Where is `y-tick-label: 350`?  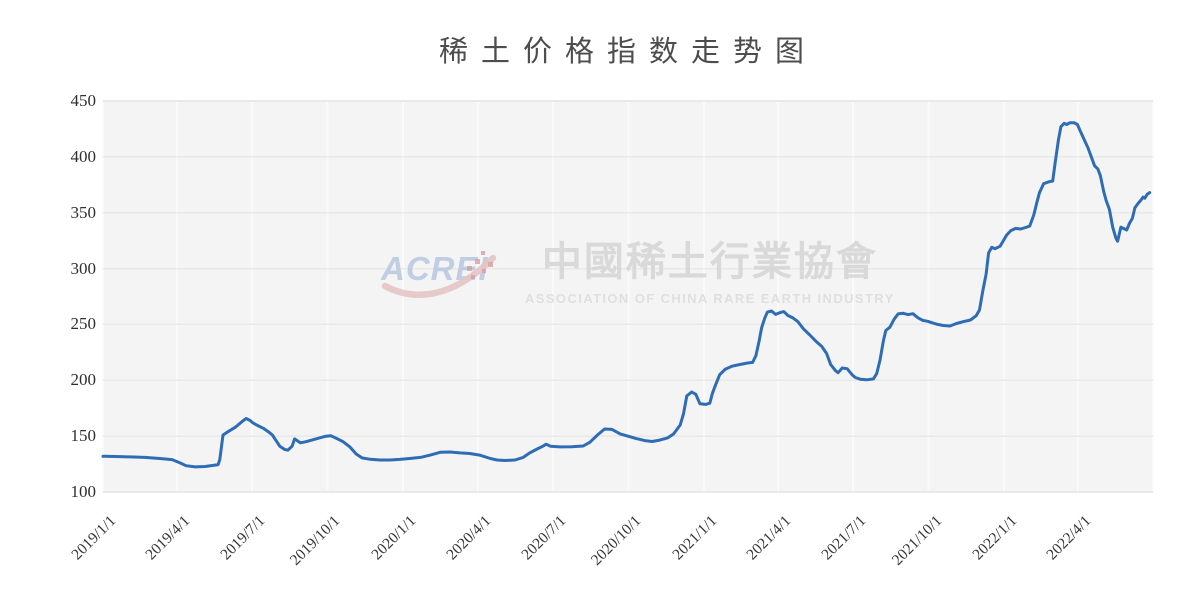
y-tick-label: 350 is located at coordinates (83, 212).